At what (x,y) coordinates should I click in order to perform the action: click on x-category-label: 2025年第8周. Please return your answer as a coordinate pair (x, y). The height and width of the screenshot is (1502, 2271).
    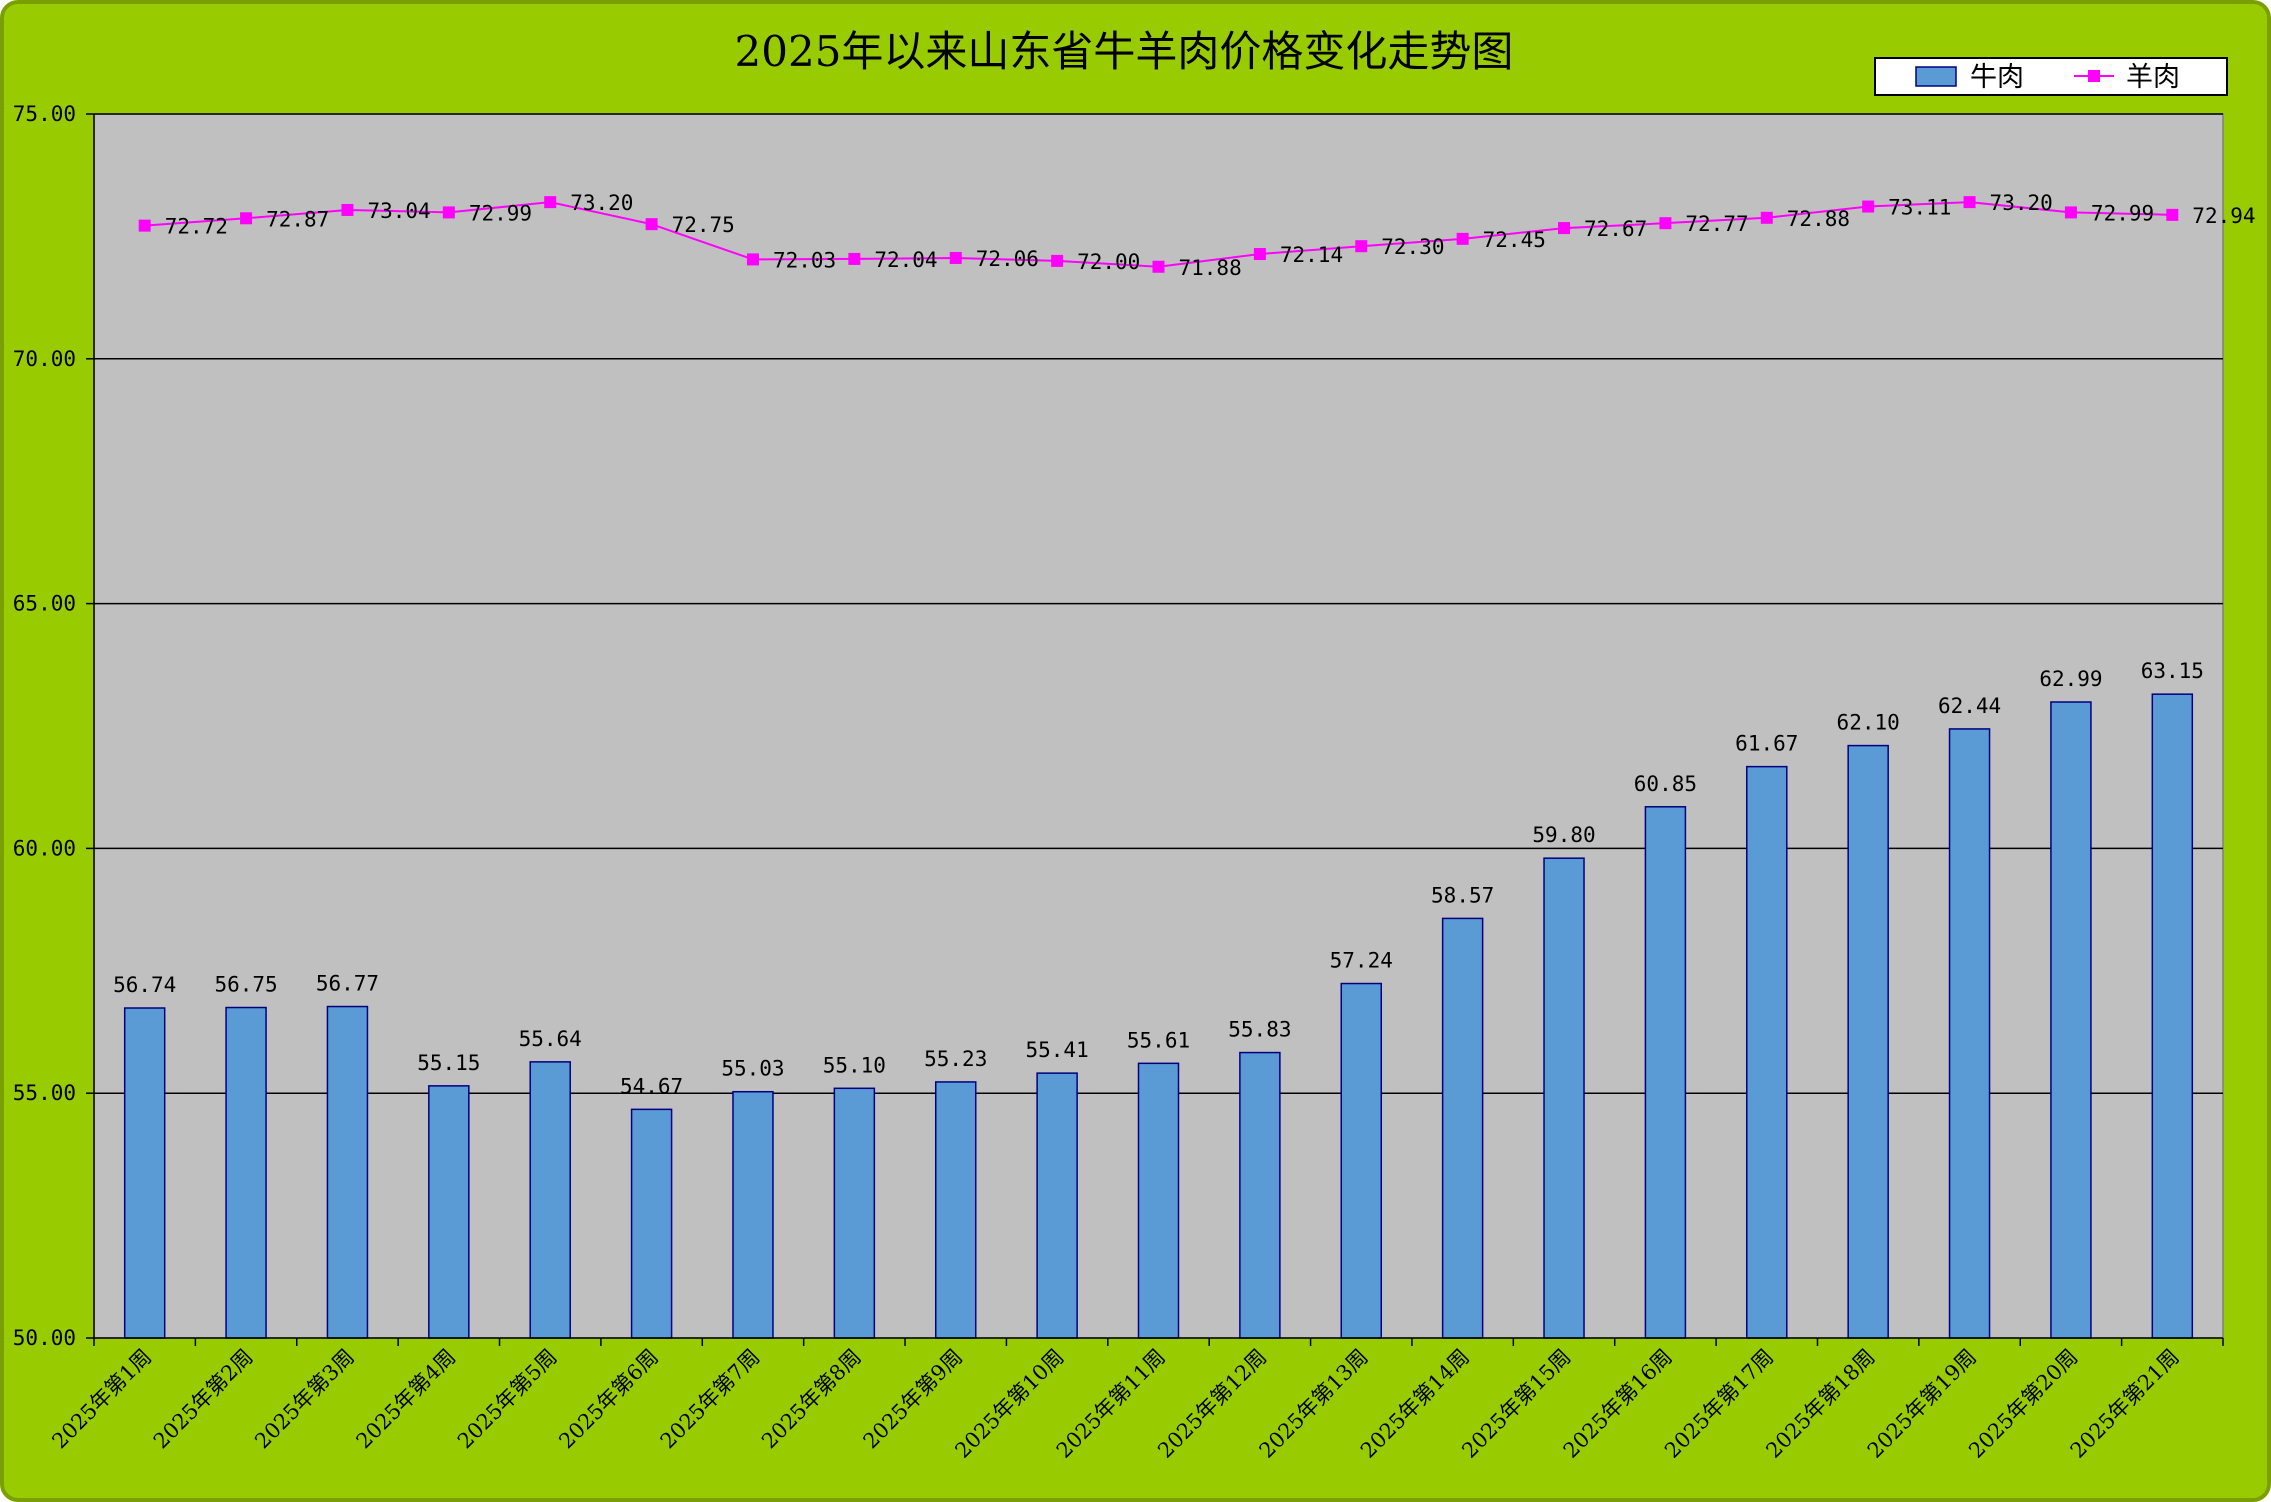
    Looking at the image, I should click on (811, 1399).